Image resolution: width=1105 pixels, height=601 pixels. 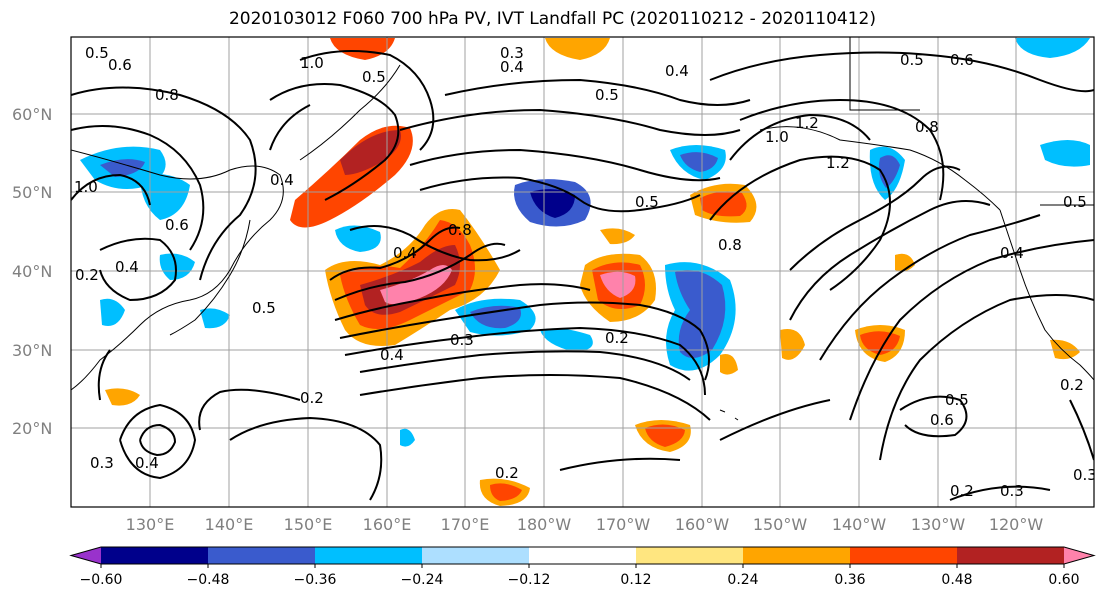 What do you see at coordinates (229, 524) in the screenshot?
I see `lon-label: 140°E` at bounding box center [229, 524].